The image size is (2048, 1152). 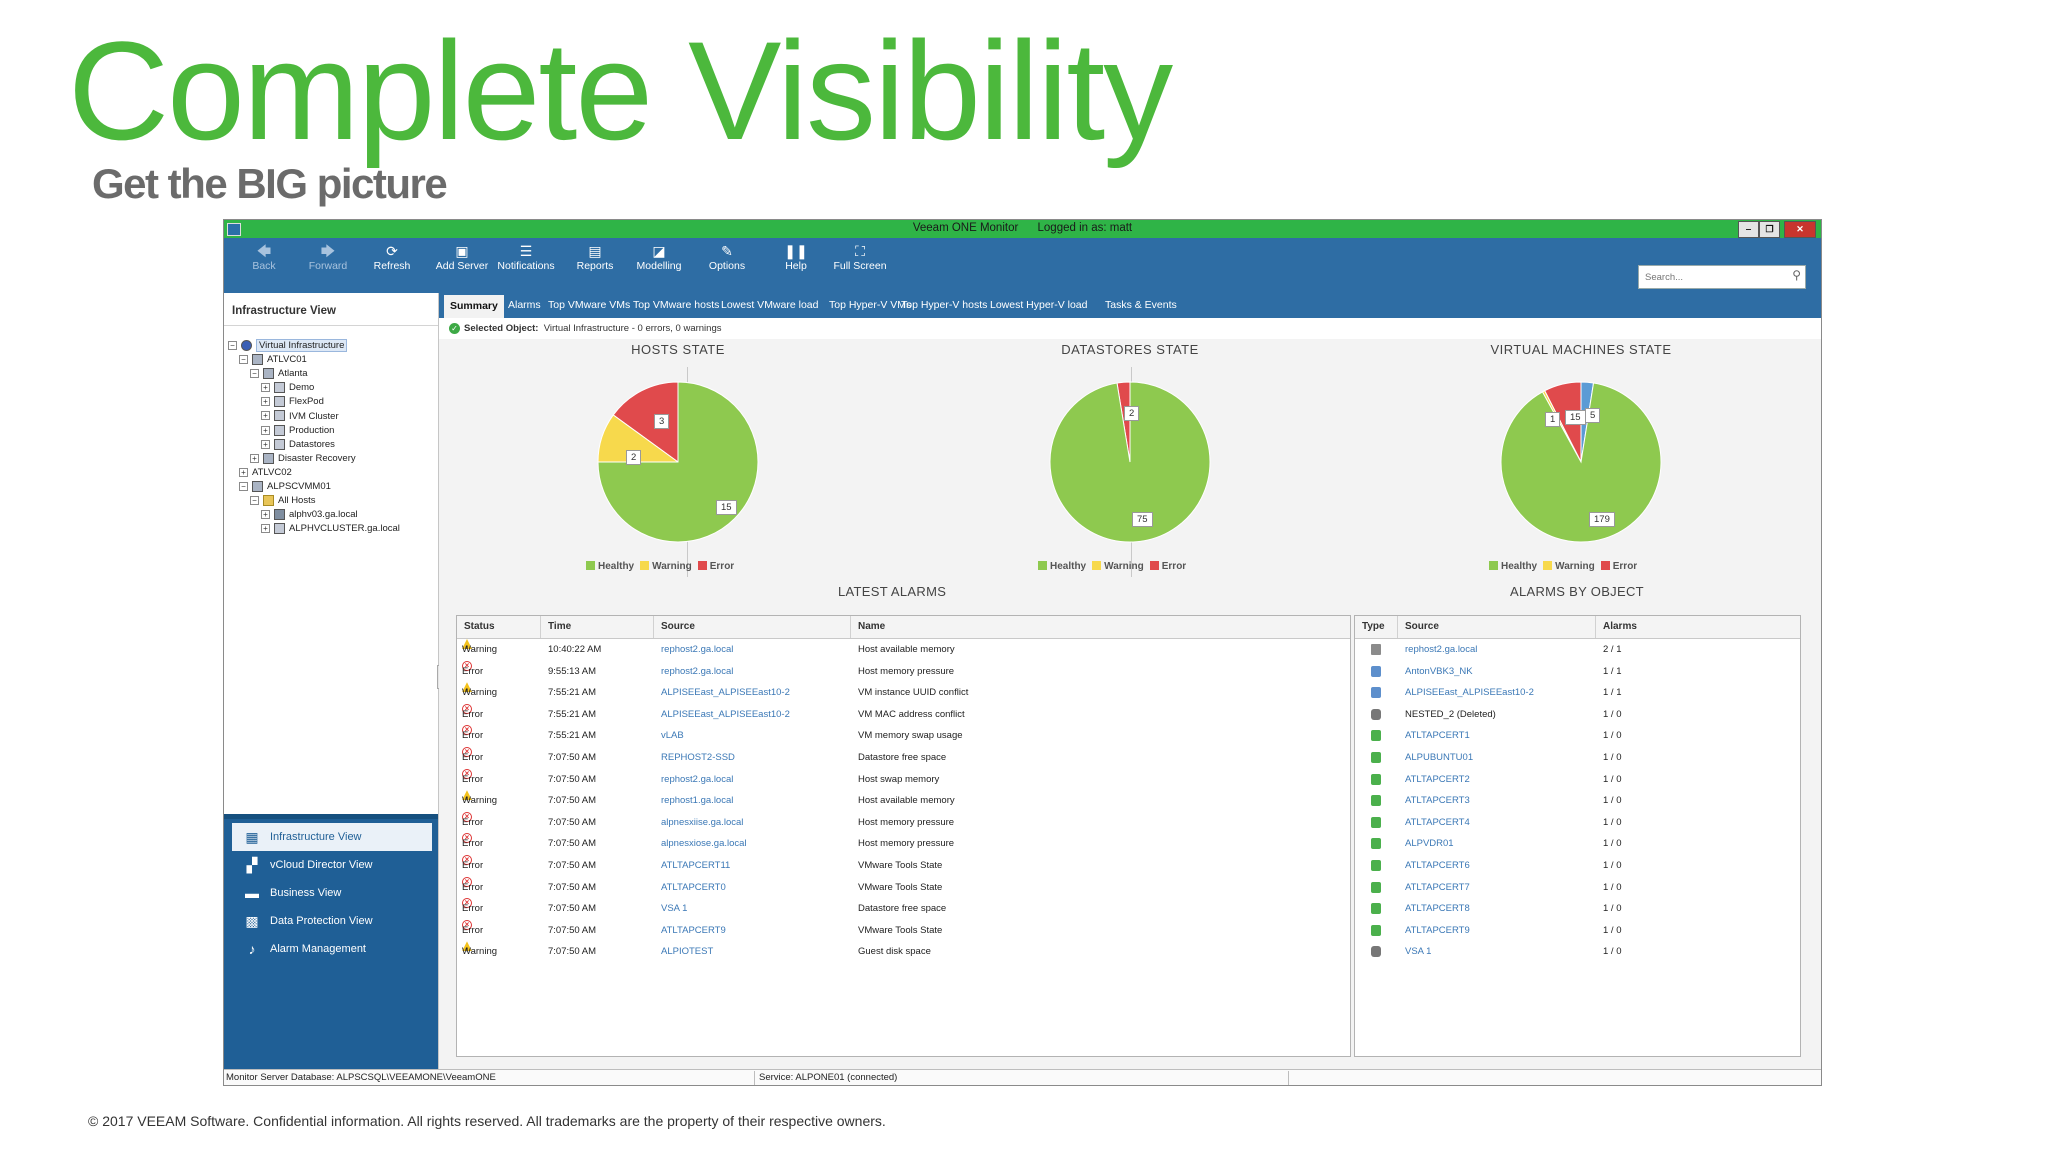 I want to click on tree-item-flexpod: + FlexPod, so click(x=292, y=402).